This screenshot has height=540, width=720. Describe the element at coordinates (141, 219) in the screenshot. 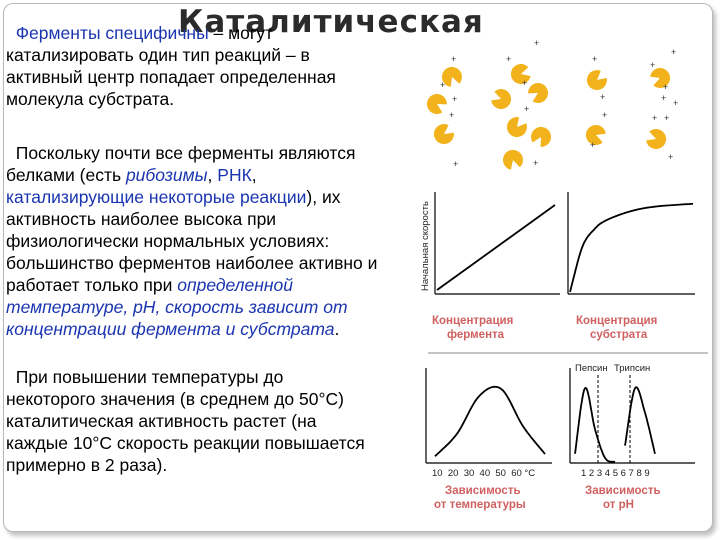

I see `p2-line-4: активность наиболее высока при` at that location.